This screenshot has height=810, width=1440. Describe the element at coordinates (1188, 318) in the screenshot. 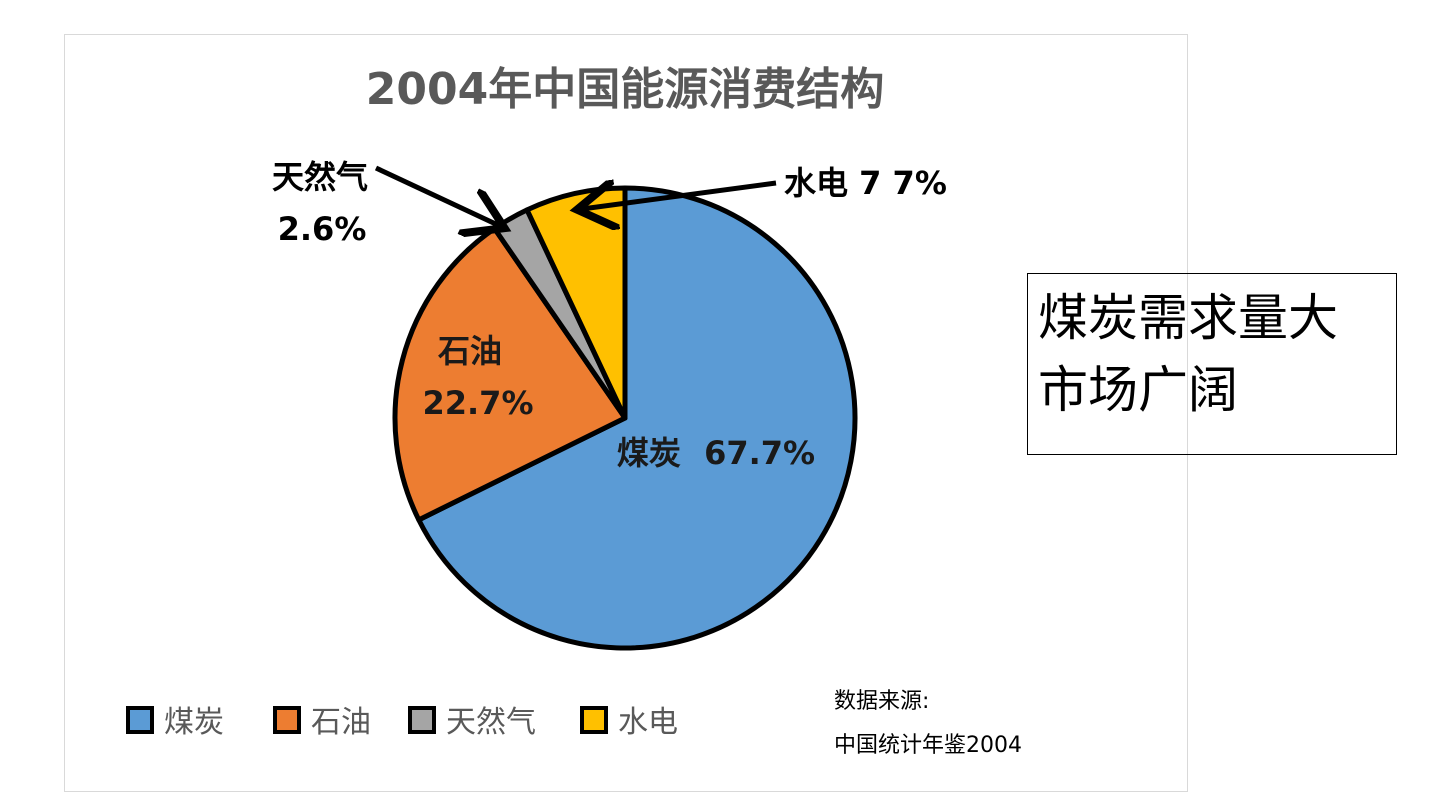

I see `note-line-1: 煤炭需求量大` at that location.